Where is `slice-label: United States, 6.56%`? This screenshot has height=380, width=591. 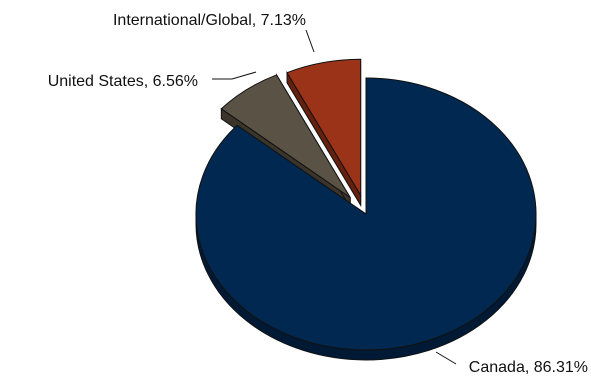
slice-label: United States, 6.56% is located at coordinates (123, 81).